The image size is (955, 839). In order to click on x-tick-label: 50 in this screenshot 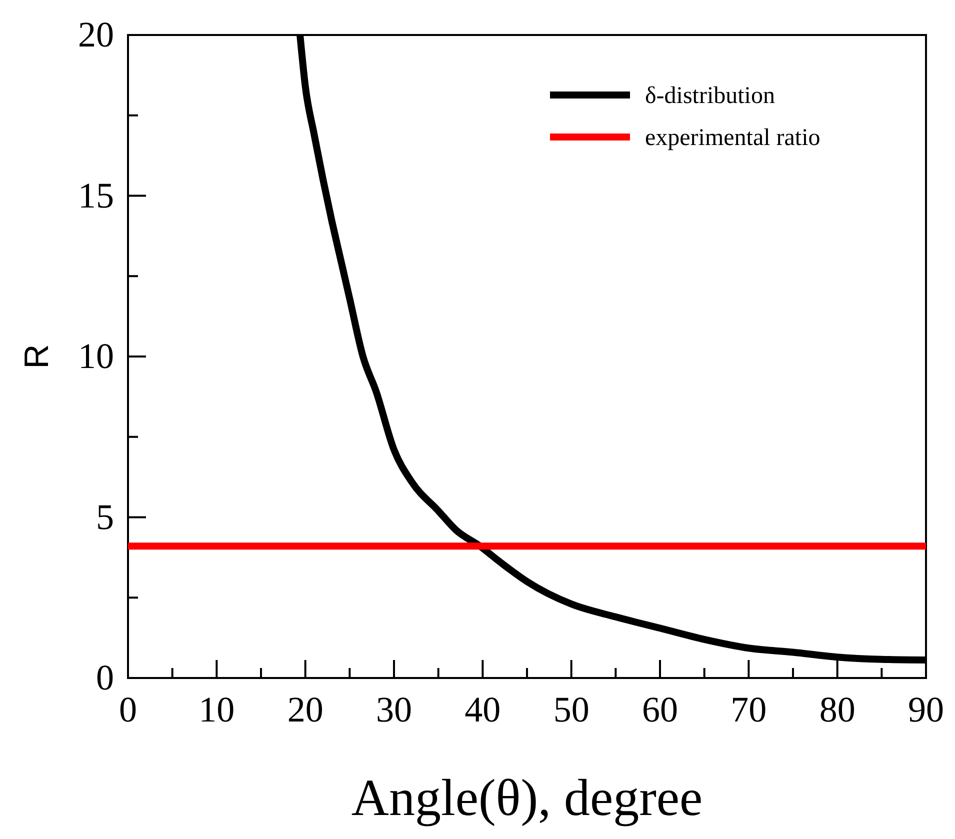, I will do `click(571, 710)`.